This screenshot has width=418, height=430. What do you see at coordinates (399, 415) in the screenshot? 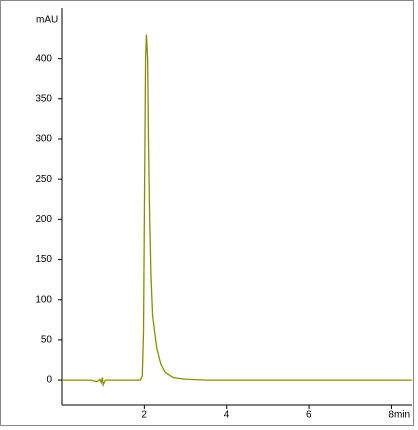
I see `x-tick-label: 8min` at bounding box center [399, 415].